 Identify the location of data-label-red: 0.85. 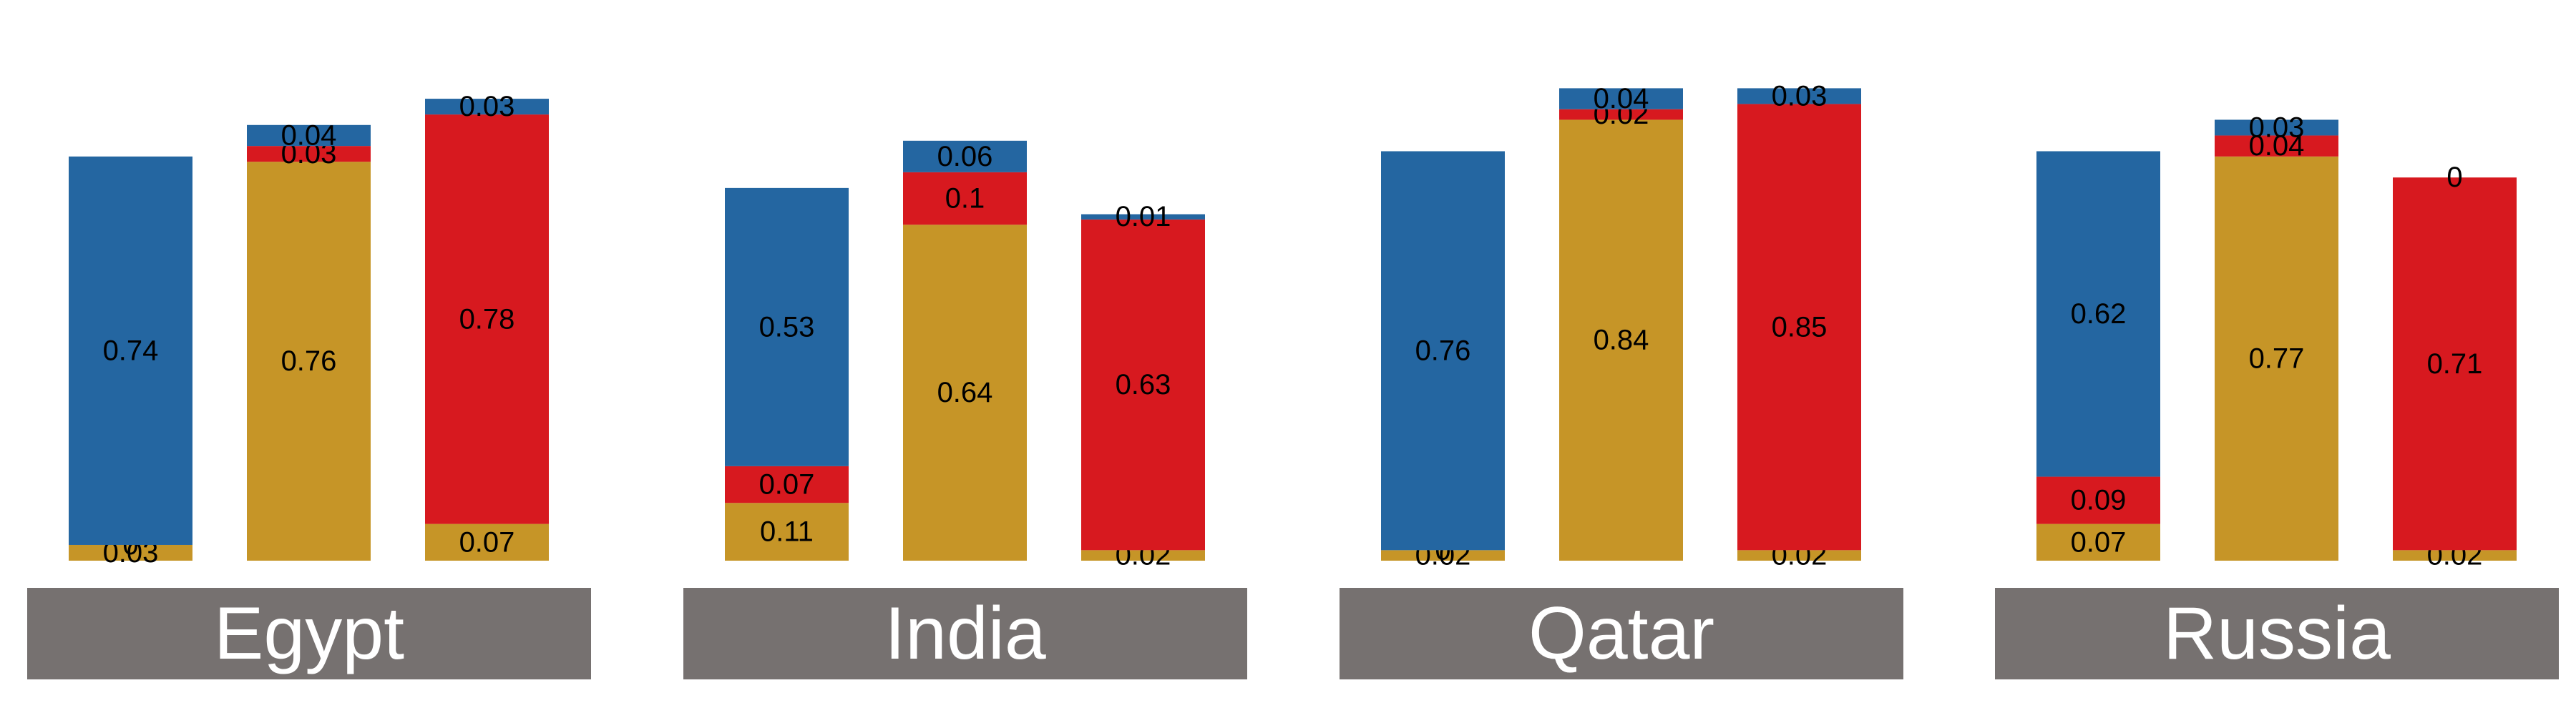
(1800, 327).